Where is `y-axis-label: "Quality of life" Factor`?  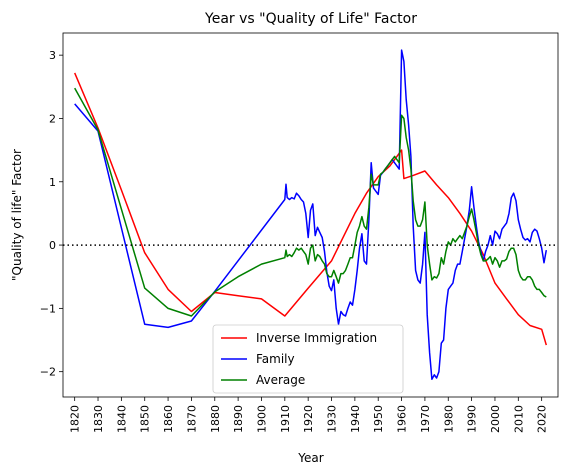 y-axis-label: "Quality of life" Factor is located at coordinates (17, 215).